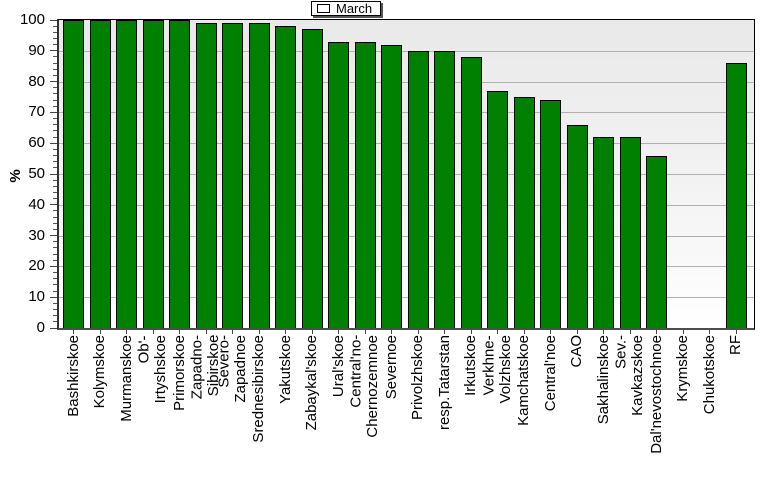 The image size is (777, 479). Describe the element at coordinates (32, 19) in the screenshot. I see `y-tick-label: 100` at that location.